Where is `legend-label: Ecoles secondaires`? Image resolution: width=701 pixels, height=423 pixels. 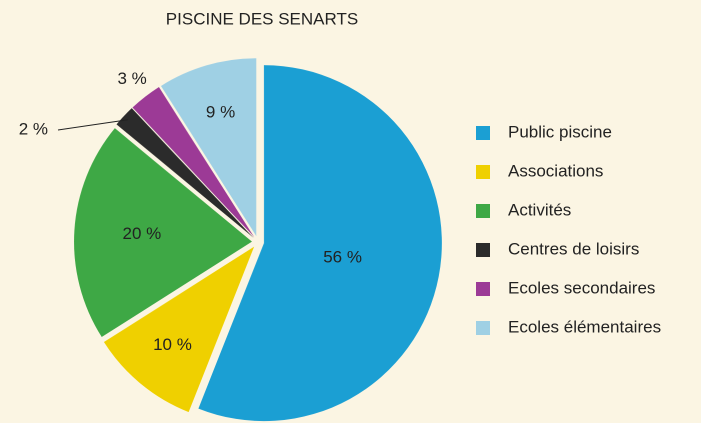
legend-label: Ecoles secondaires is located at coordinates (581, 287).